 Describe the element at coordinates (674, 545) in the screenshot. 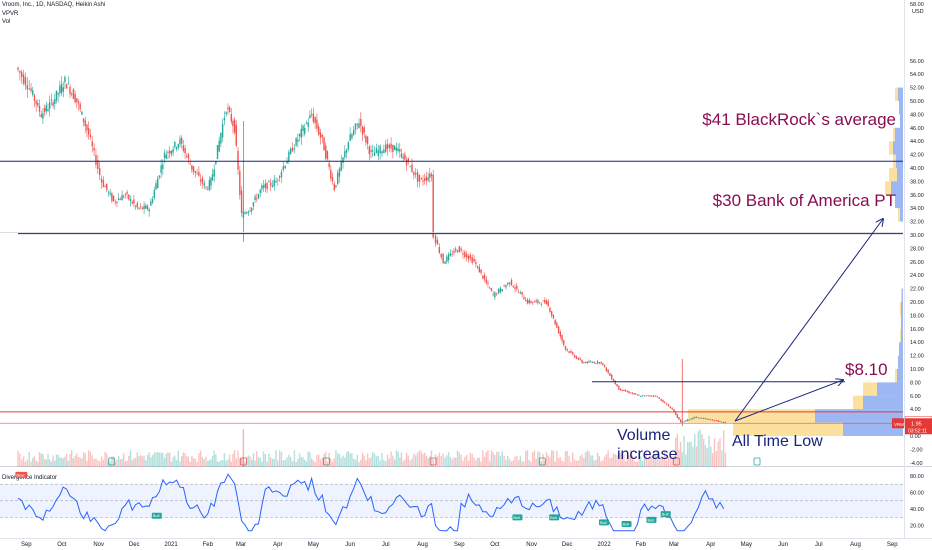

I see `time-tick-label: Mar` at that location.